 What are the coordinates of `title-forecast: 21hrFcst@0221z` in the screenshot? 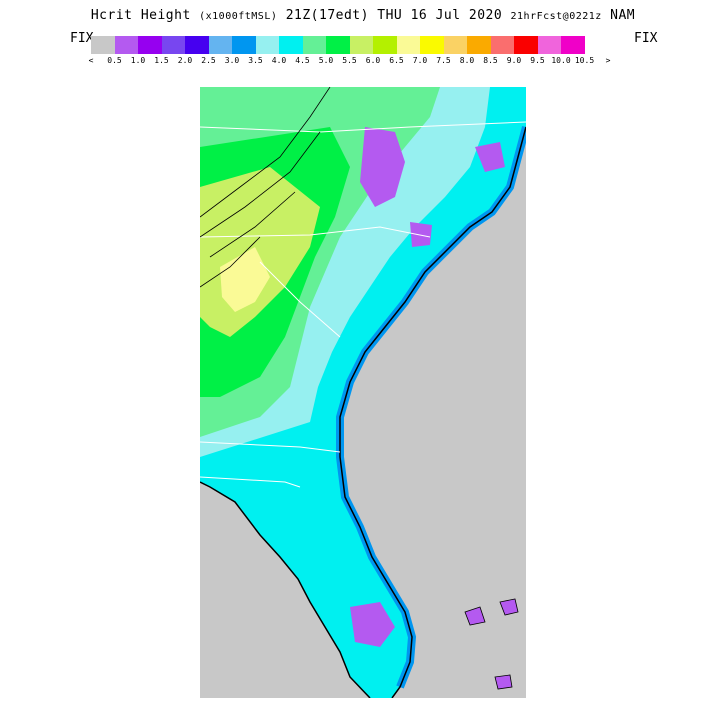 It's located at (556, 16).